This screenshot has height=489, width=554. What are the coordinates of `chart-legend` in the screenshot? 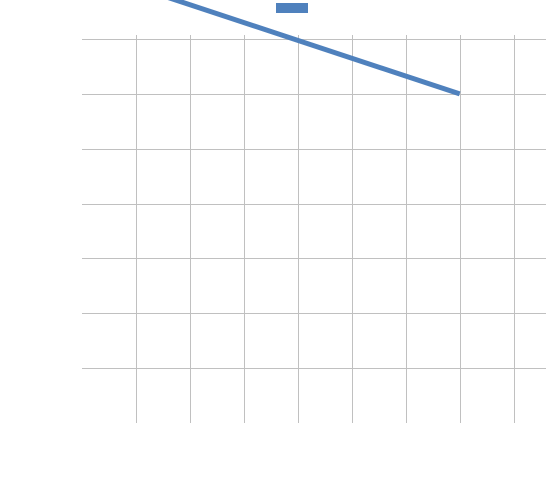 It's located at (292, 8).